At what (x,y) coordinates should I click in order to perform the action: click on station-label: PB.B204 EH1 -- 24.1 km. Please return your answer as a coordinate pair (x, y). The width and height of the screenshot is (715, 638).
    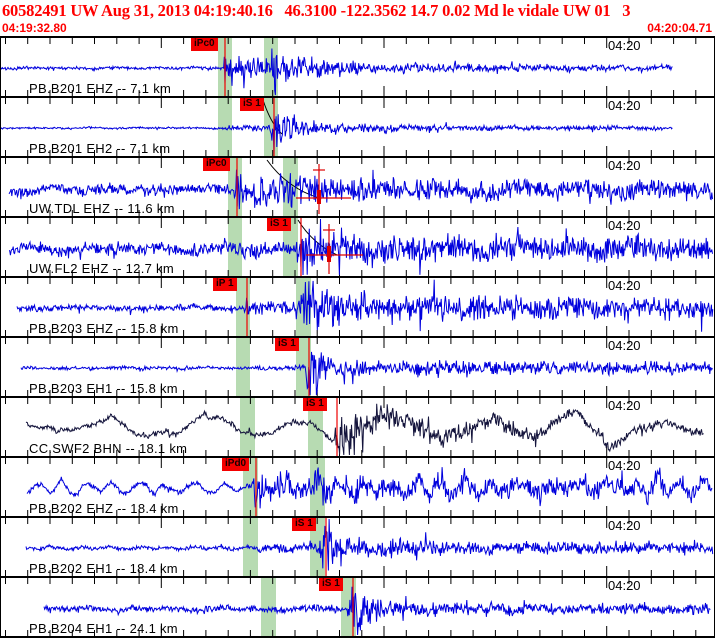
    Looking at the image, I should click on (103, 628).